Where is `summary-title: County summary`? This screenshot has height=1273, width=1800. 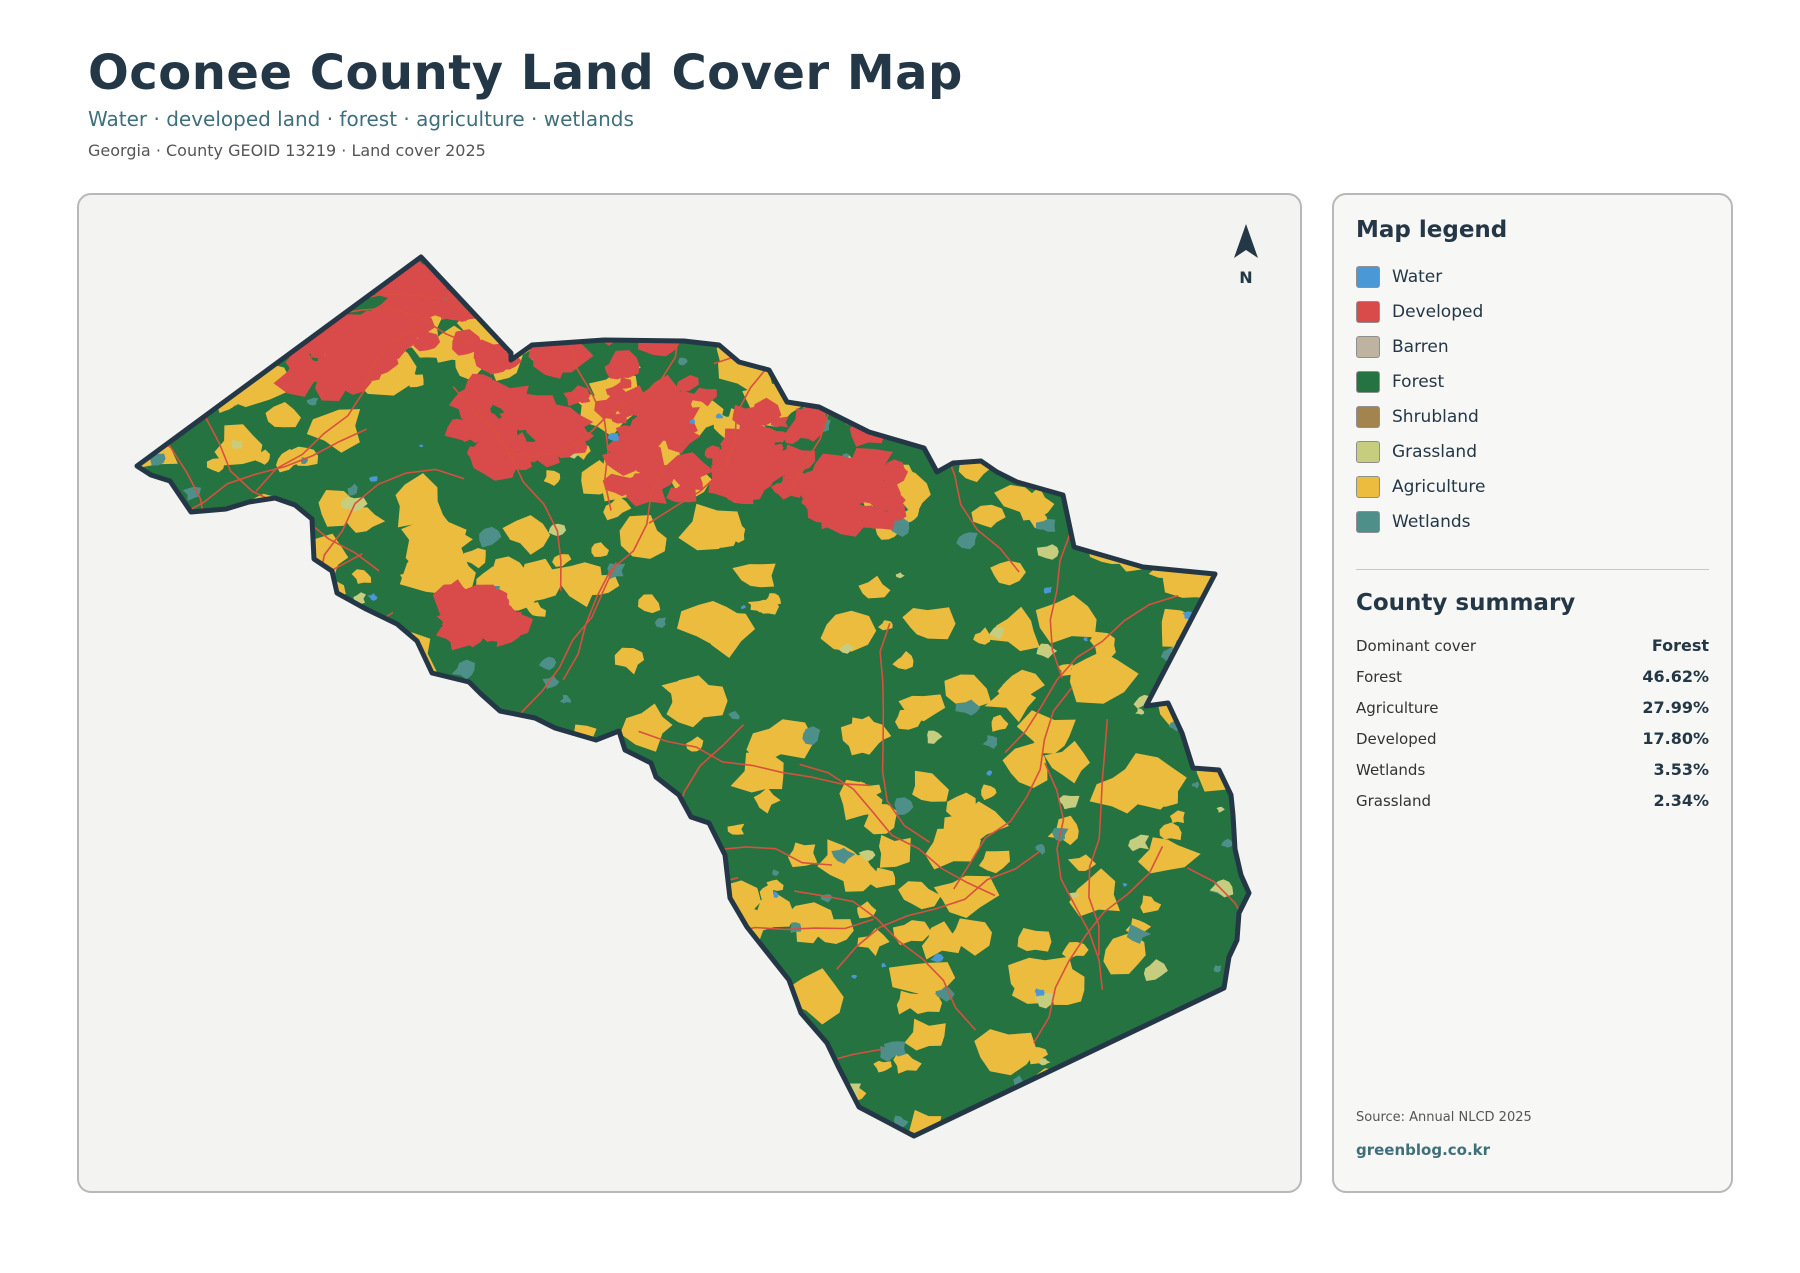
summary-title: County summary is located at coordinates (1466, 603).